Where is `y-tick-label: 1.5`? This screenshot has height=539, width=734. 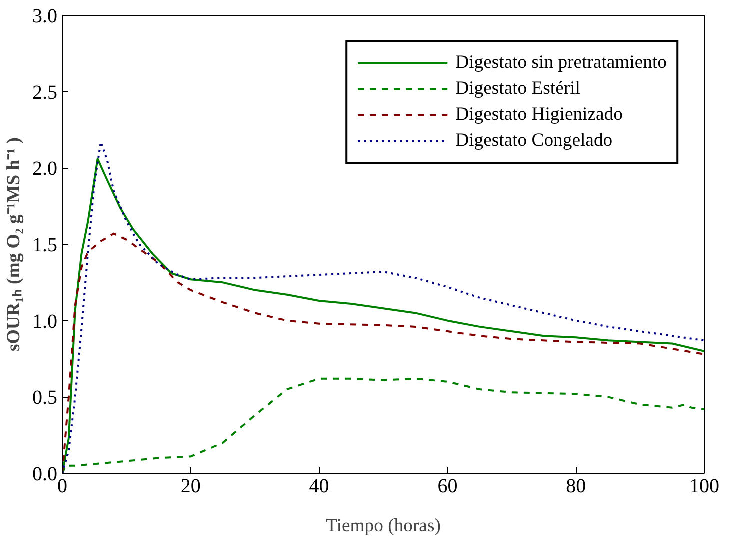
y-tick-label: 1.5 is located at coordinates (45, 245).